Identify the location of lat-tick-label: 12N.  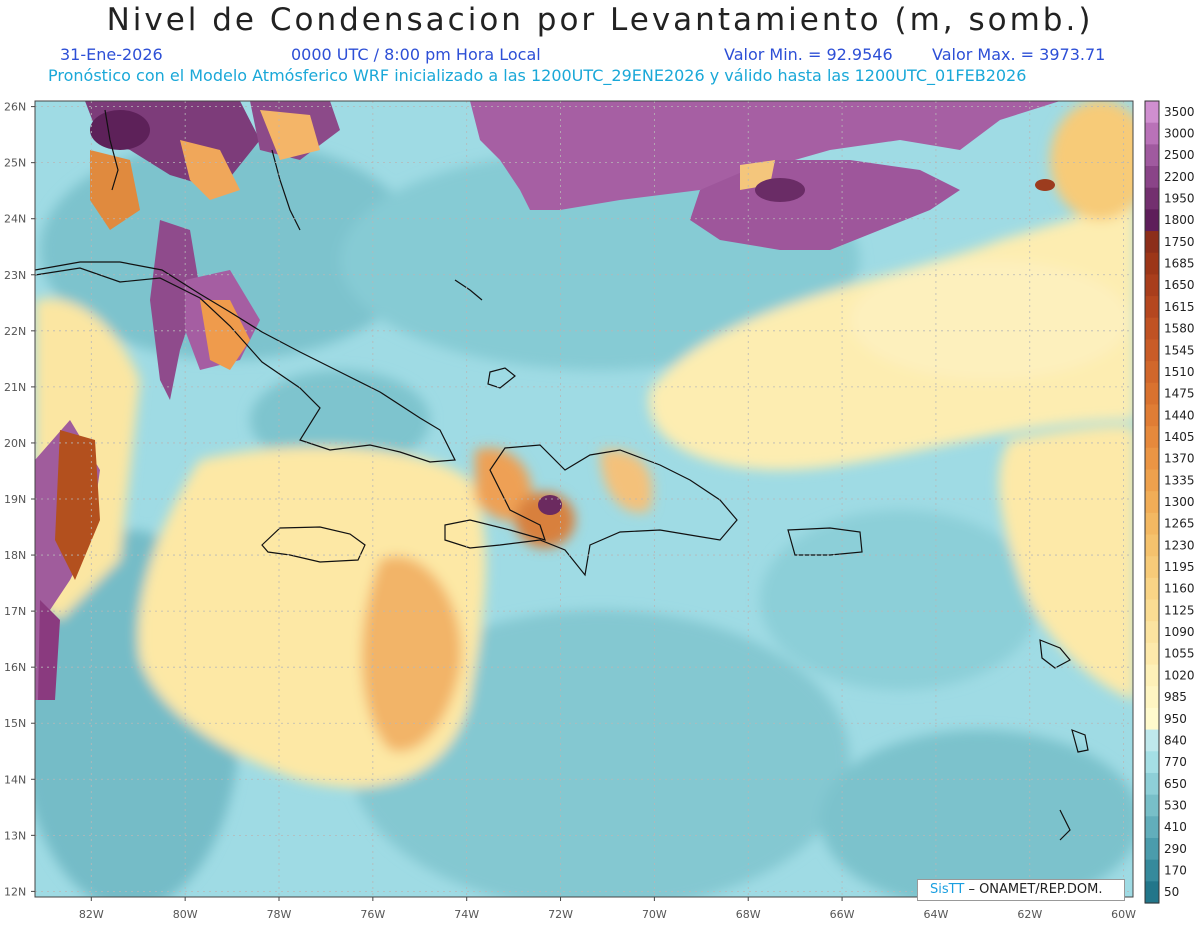
(15, 891).